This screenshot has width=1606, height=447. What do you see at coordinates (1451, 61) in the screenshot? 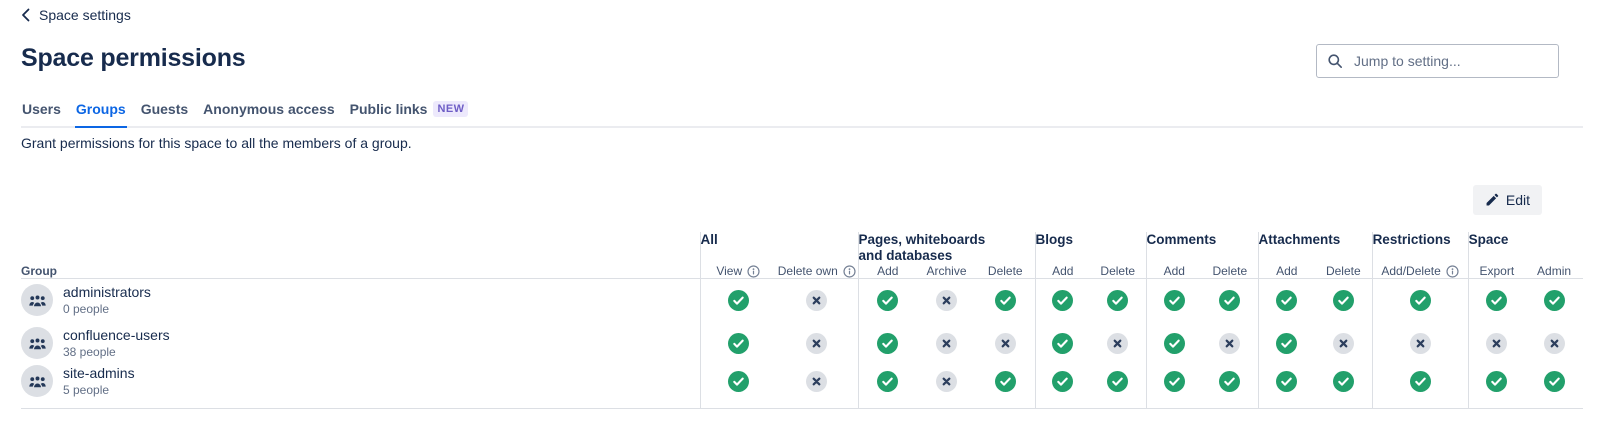
I see `search-input` at bounding box center [1451, 61].